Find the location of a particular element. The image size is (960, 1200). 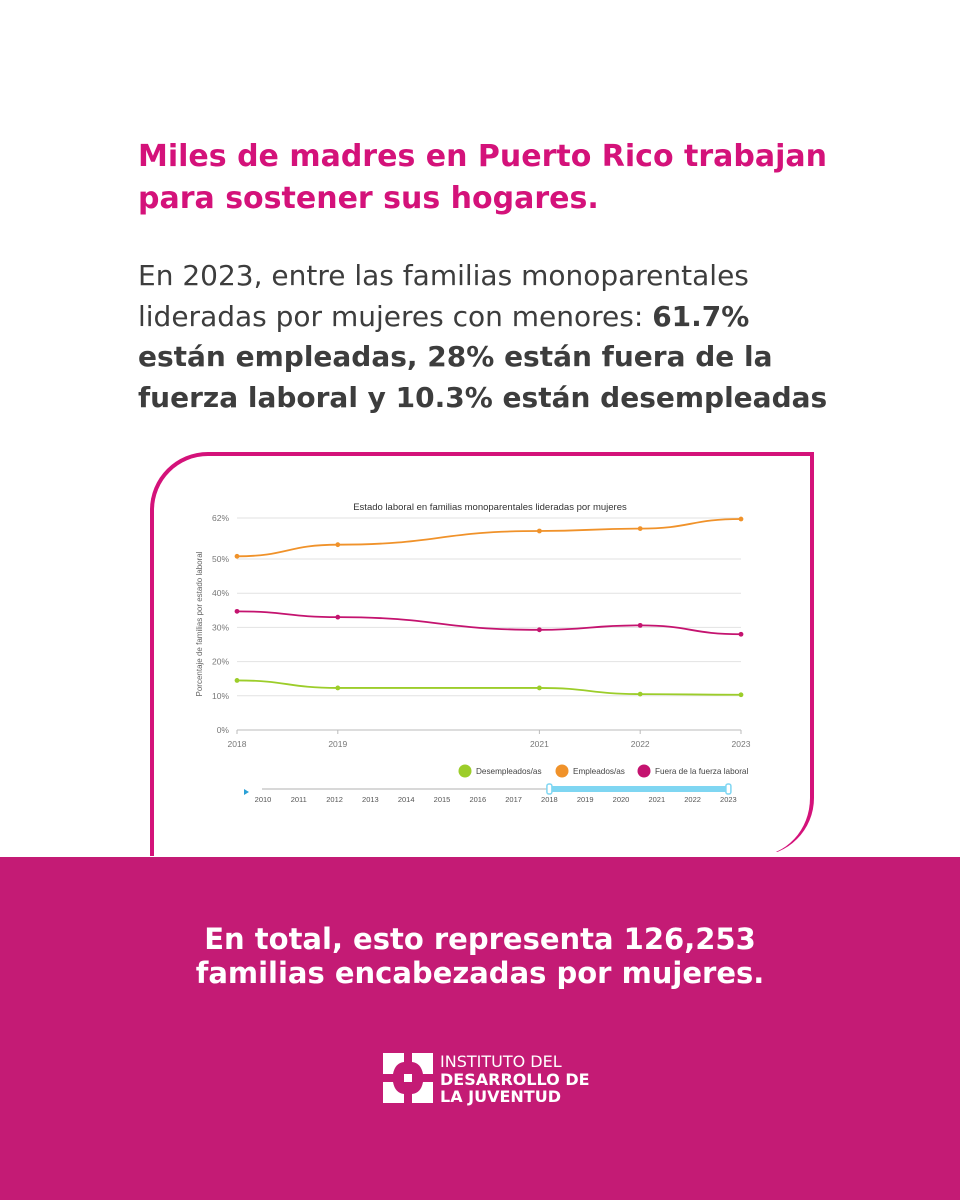

x-tick-label: 2023 is located at coordinates (741, 744).